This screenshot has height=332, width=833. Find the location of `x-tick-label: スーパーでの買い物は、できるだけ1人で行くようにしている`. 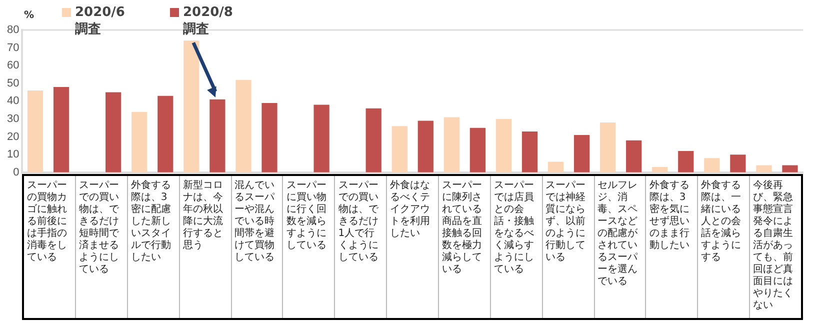

x-tick-label: スーパーでの買い物は、できるだけ1人で行くようにしている is located at coordinates (359, 222).